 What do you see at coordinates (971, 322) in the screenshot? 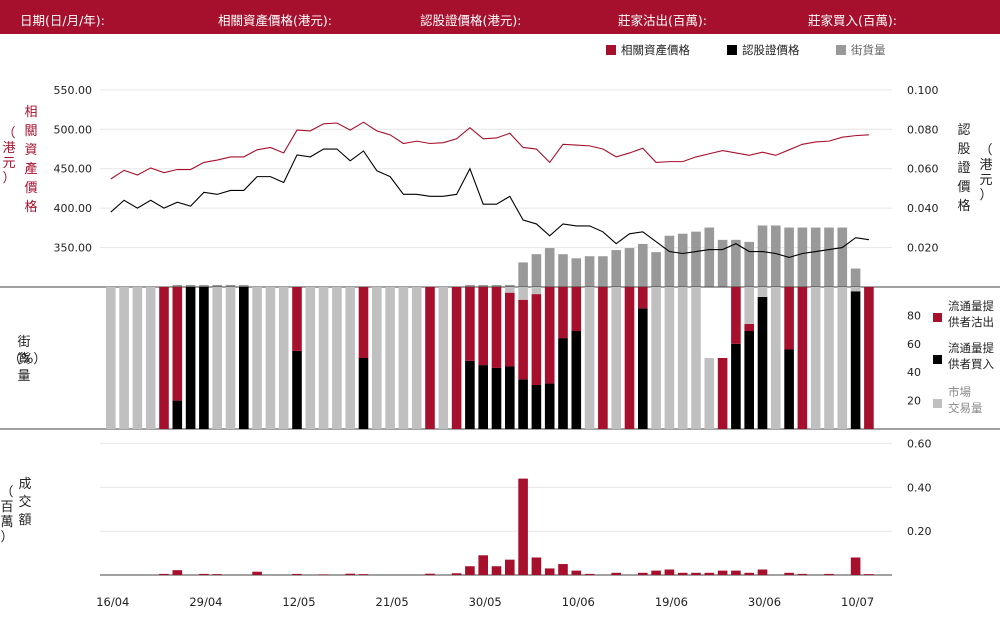
I see `legend-label: 供者沽出` at bounding box center [971, 322].